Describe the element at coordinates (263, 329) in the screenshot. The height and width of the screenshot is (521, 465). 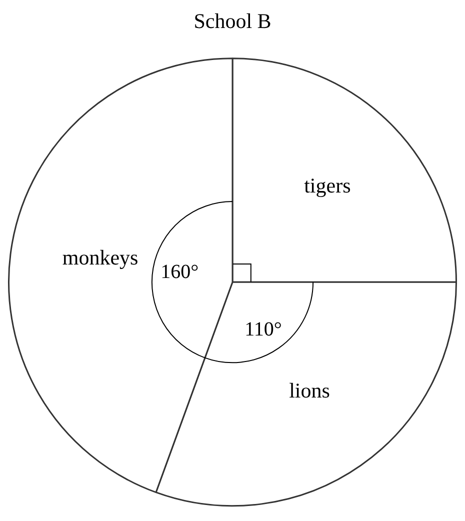
I see `data-label: 110°` at that location.